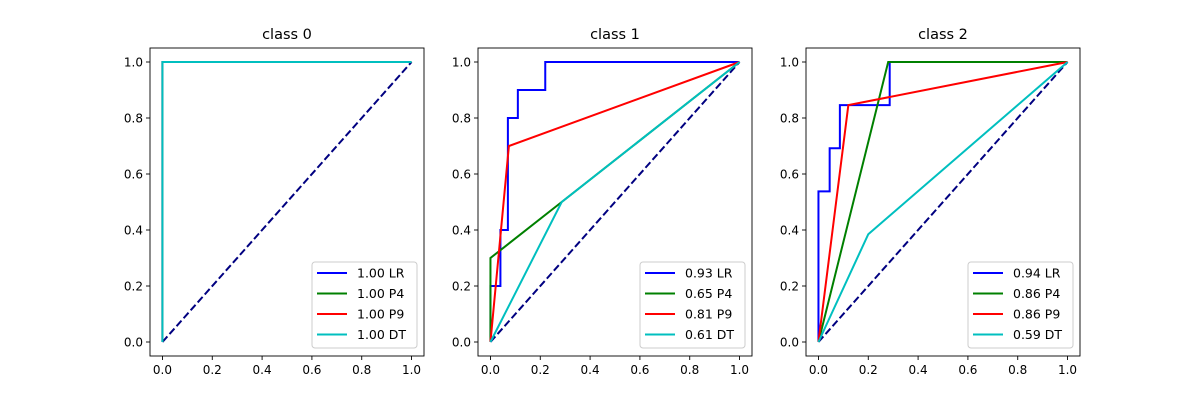 Image resolution: width=1200 pixels, height=400 pixels. I want to click on legend-label: 0.86 P9, so click(1036, 314).